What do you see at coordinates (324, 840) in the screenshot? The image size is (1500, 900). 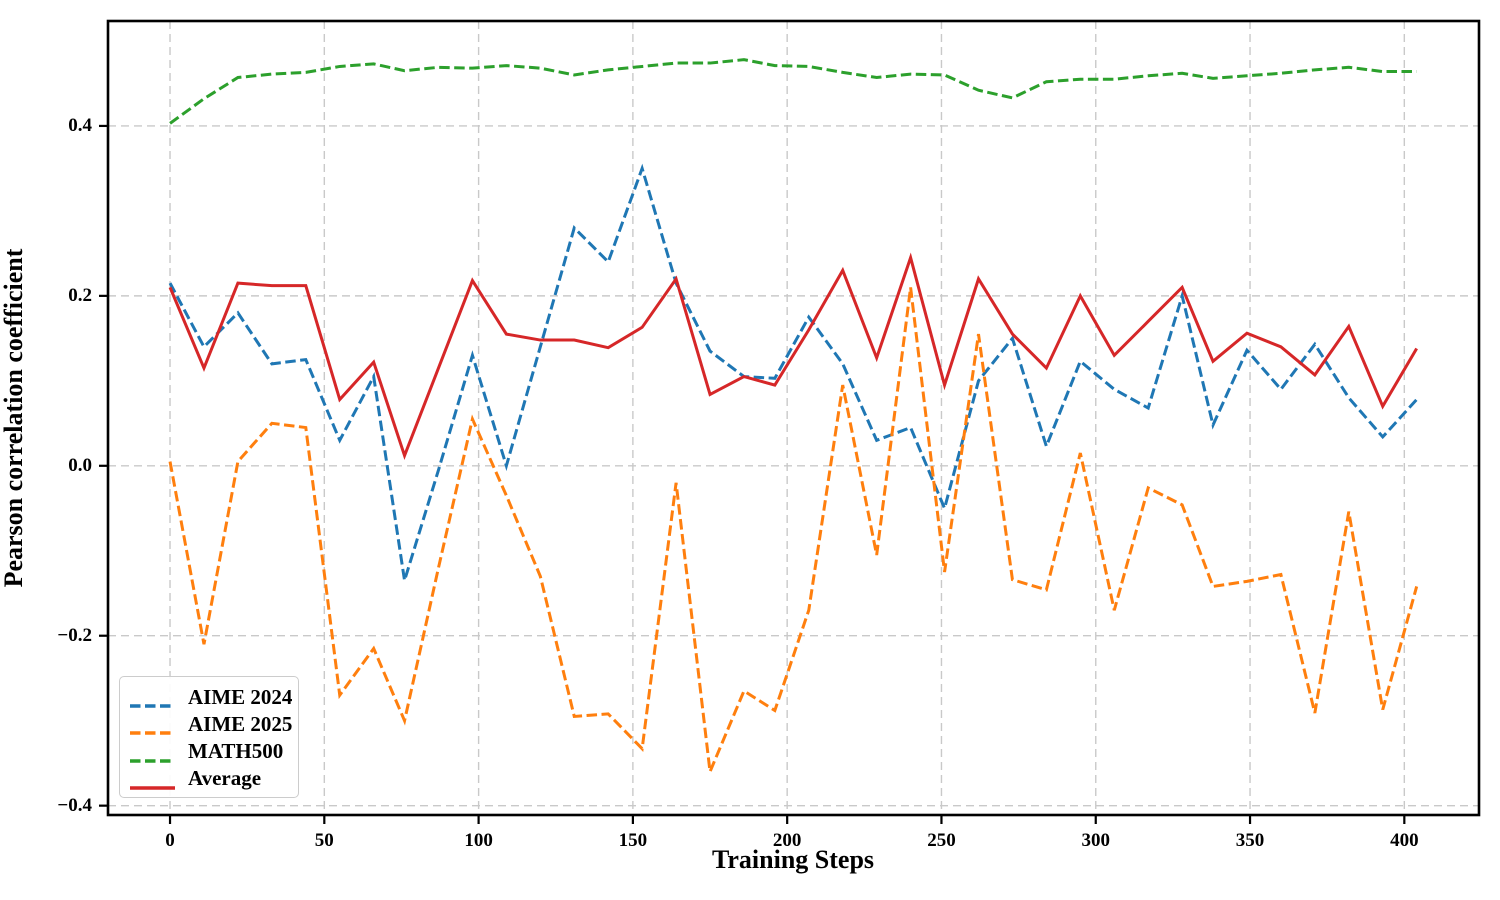 I see `x-tick-label-50: 50` at bounding box center [324, 840].